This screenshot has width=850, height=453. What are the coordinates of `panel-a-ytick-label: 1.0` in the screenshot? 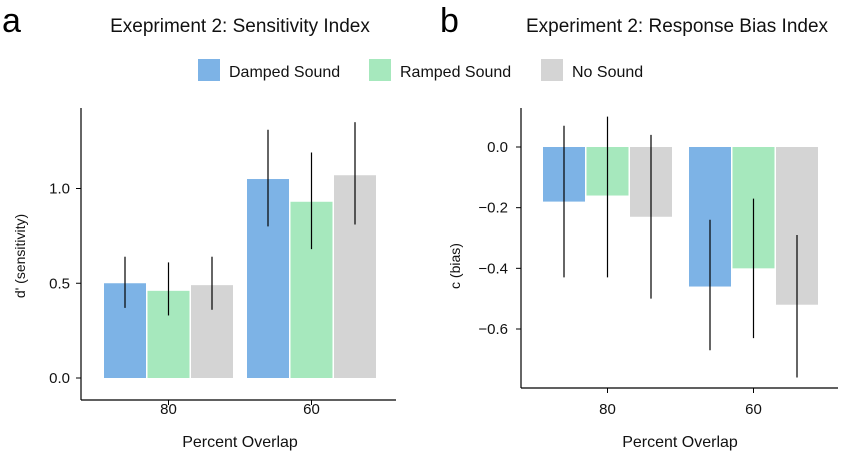 It's located at (59, 189).